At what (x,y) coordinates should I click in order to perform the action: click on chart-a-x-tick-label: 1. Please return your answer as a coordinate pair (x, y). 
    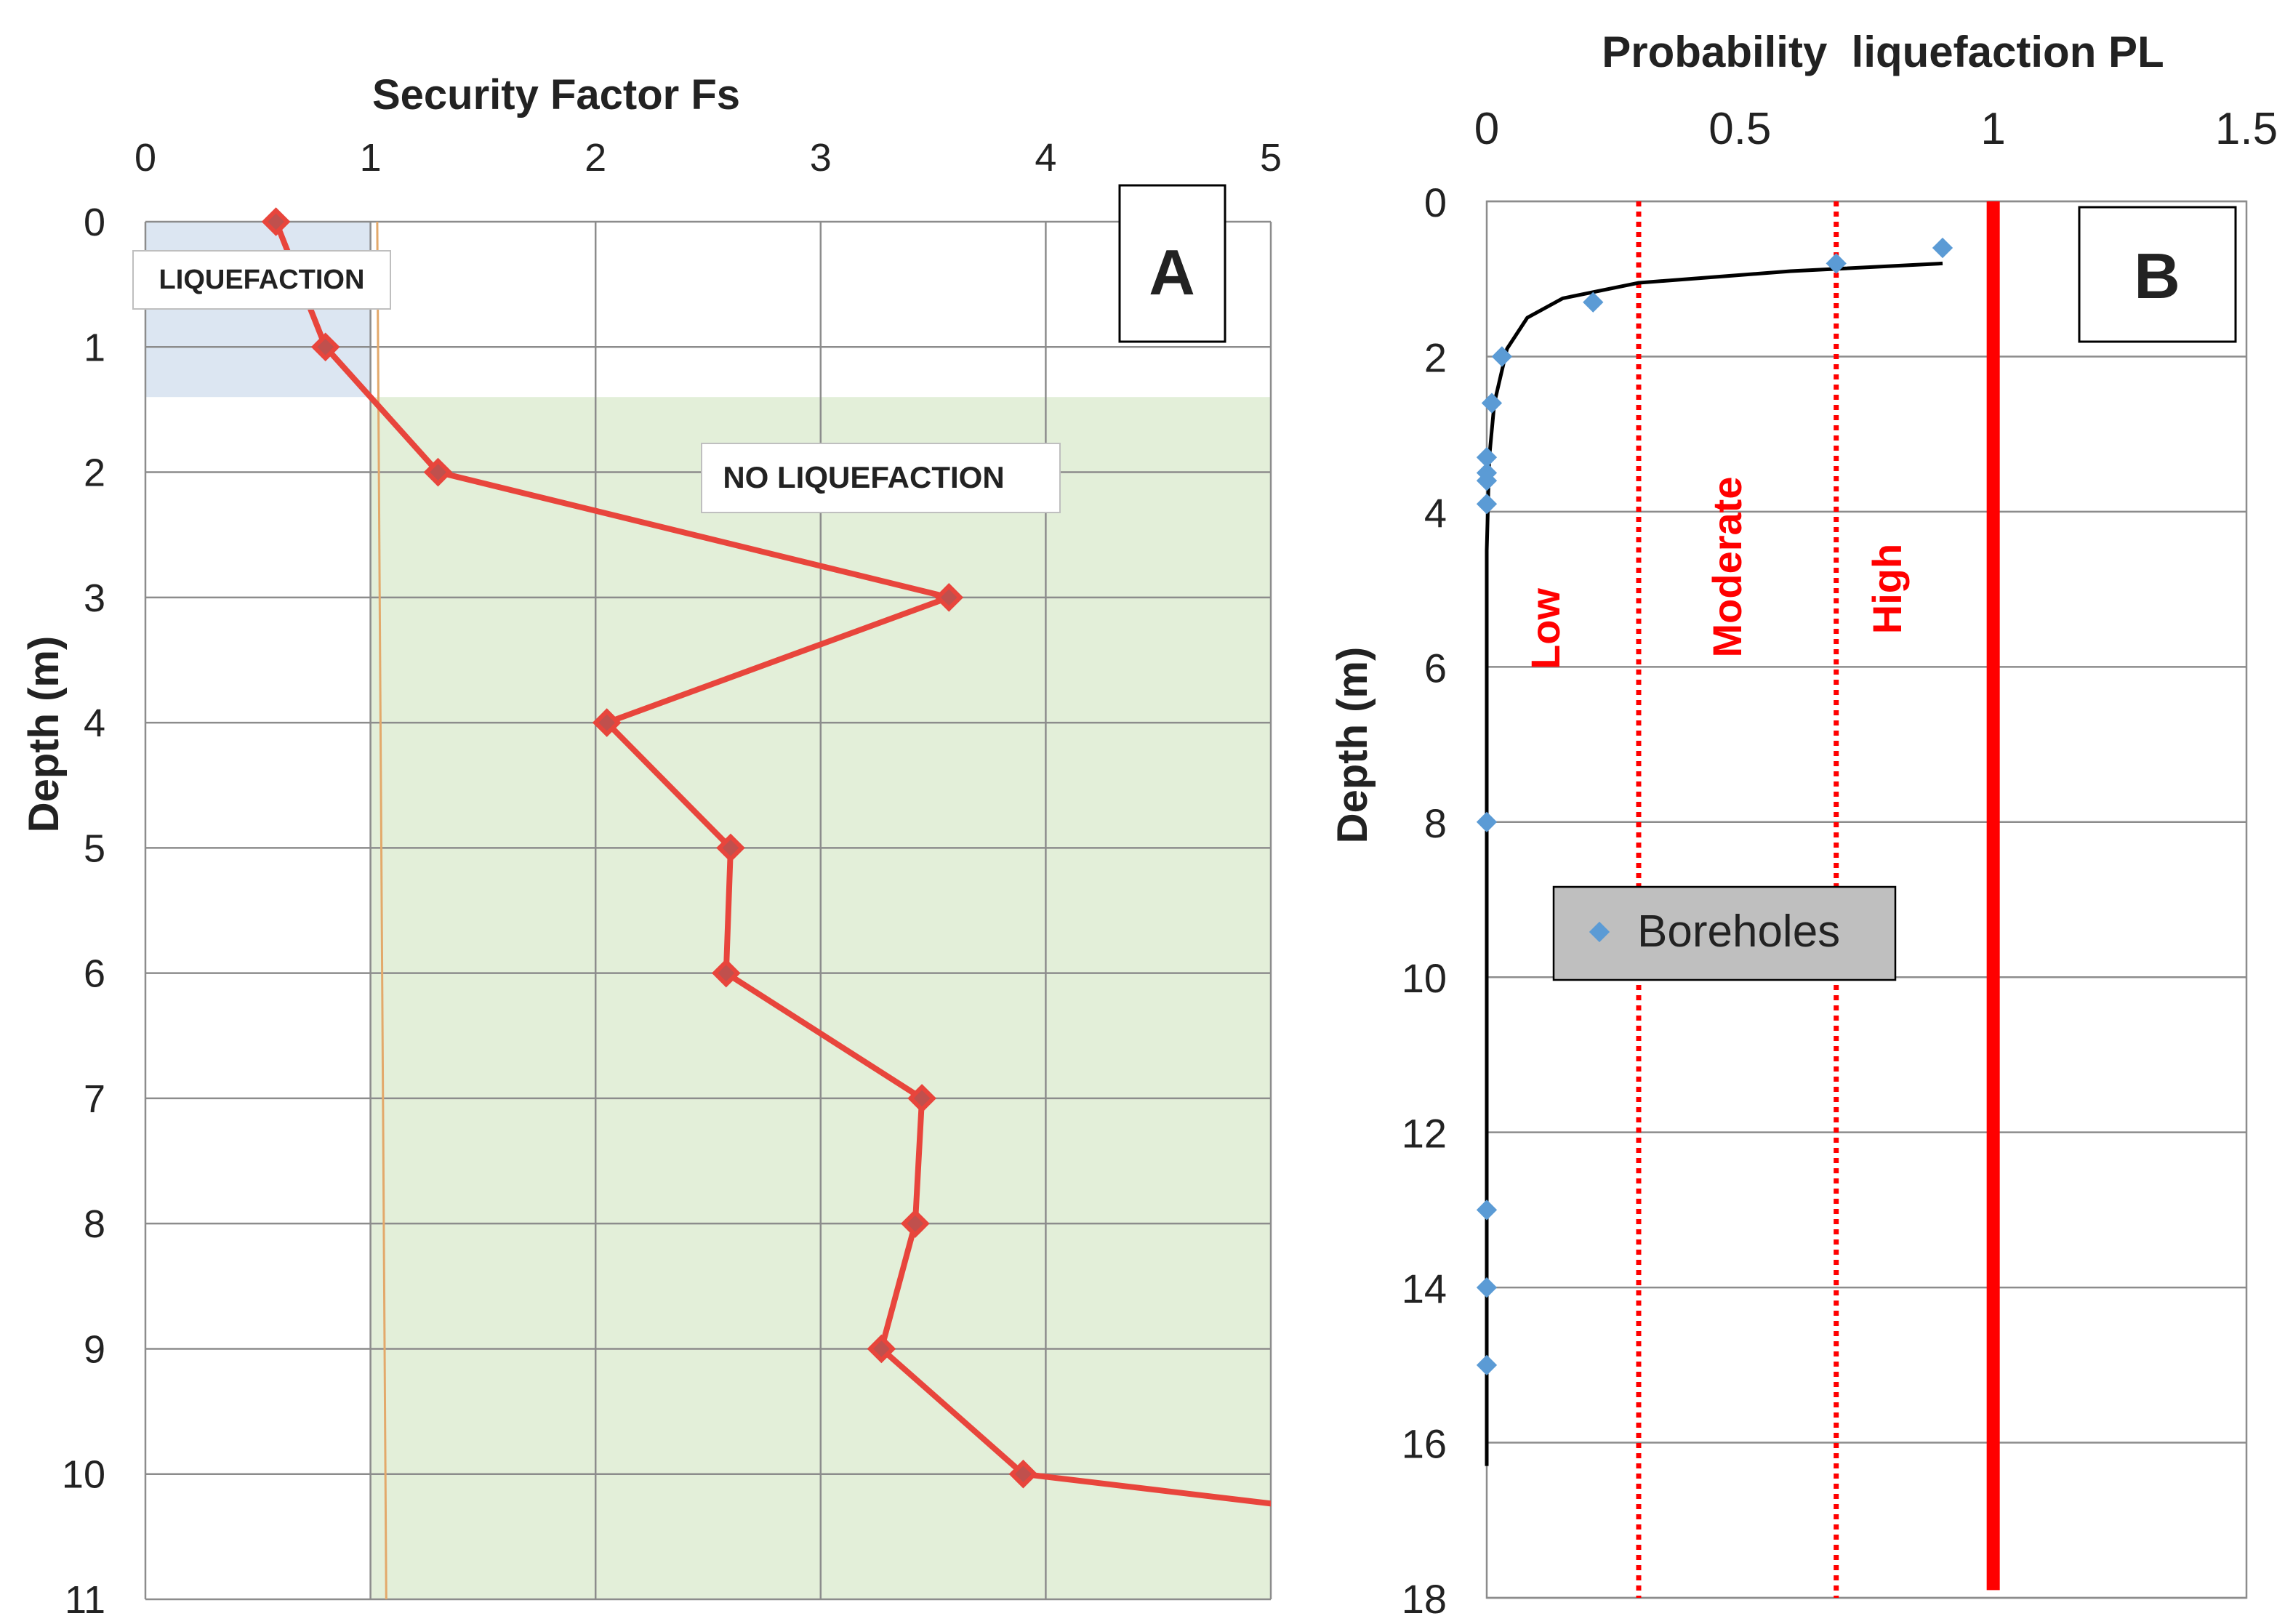
    Looking at the image, I should click on (371, 158).